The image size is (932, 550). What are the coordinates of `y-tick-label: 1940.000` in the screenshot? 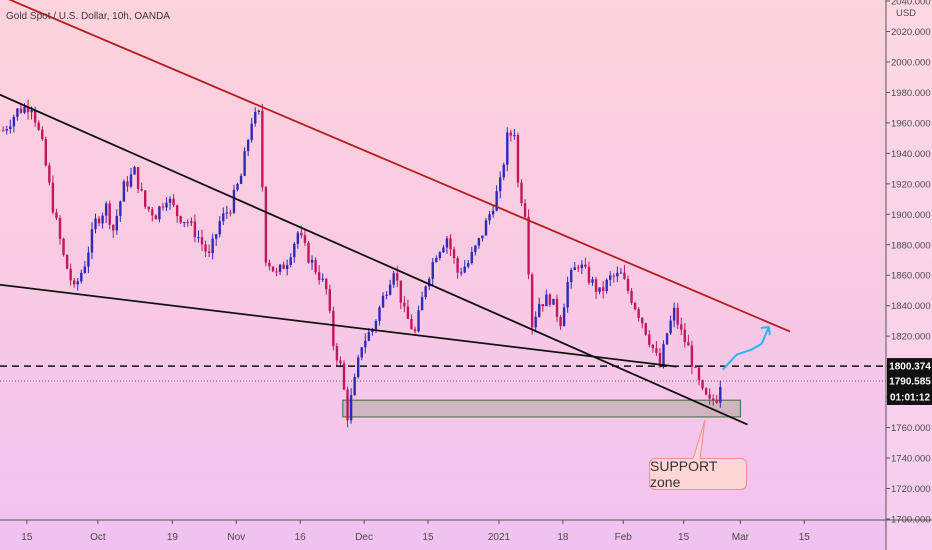 It's located at (911, 154).